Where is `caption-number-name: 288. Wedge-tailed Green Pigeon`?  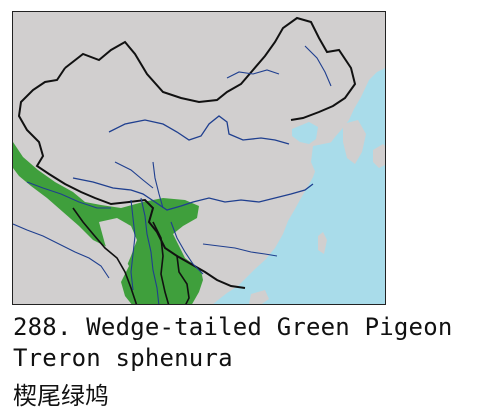 caption-number-name: 288. Wedge-tailed Green Pigeon is located at coordinates (233, 327).